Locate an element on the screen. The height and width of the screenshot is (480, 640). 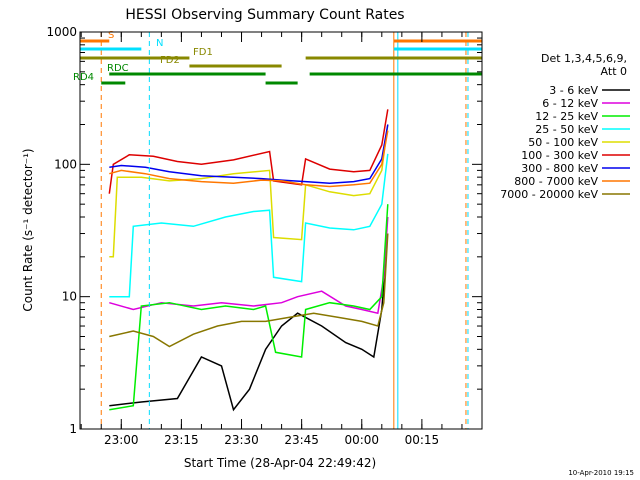
legend-label-5: 100 - 300 keV is located at coordinates (559, 155).